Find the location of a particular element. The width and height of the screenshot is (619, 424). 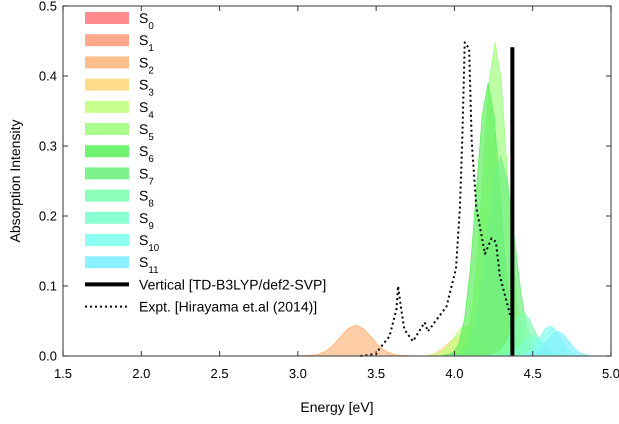

legend-label: S$_{7}$ is located at coordinates (146, 176).